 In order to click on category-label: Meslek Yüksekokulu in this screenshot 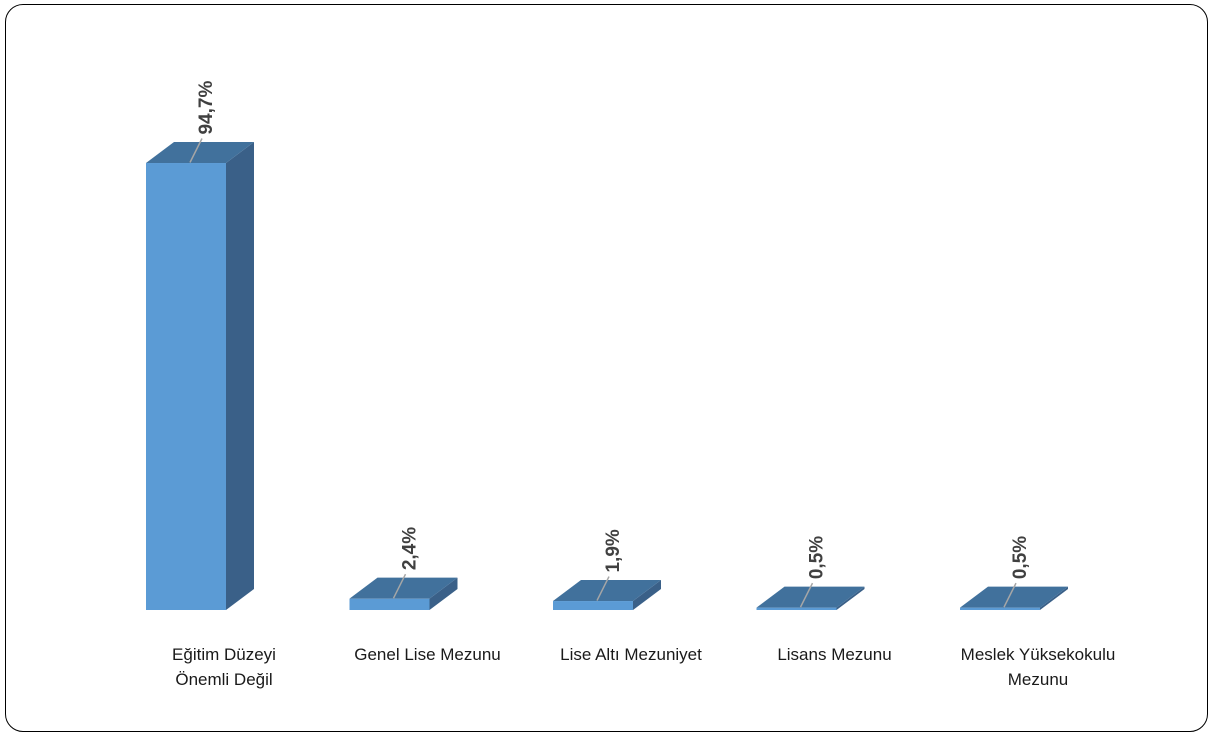, I will do `click(1038, 654)`.